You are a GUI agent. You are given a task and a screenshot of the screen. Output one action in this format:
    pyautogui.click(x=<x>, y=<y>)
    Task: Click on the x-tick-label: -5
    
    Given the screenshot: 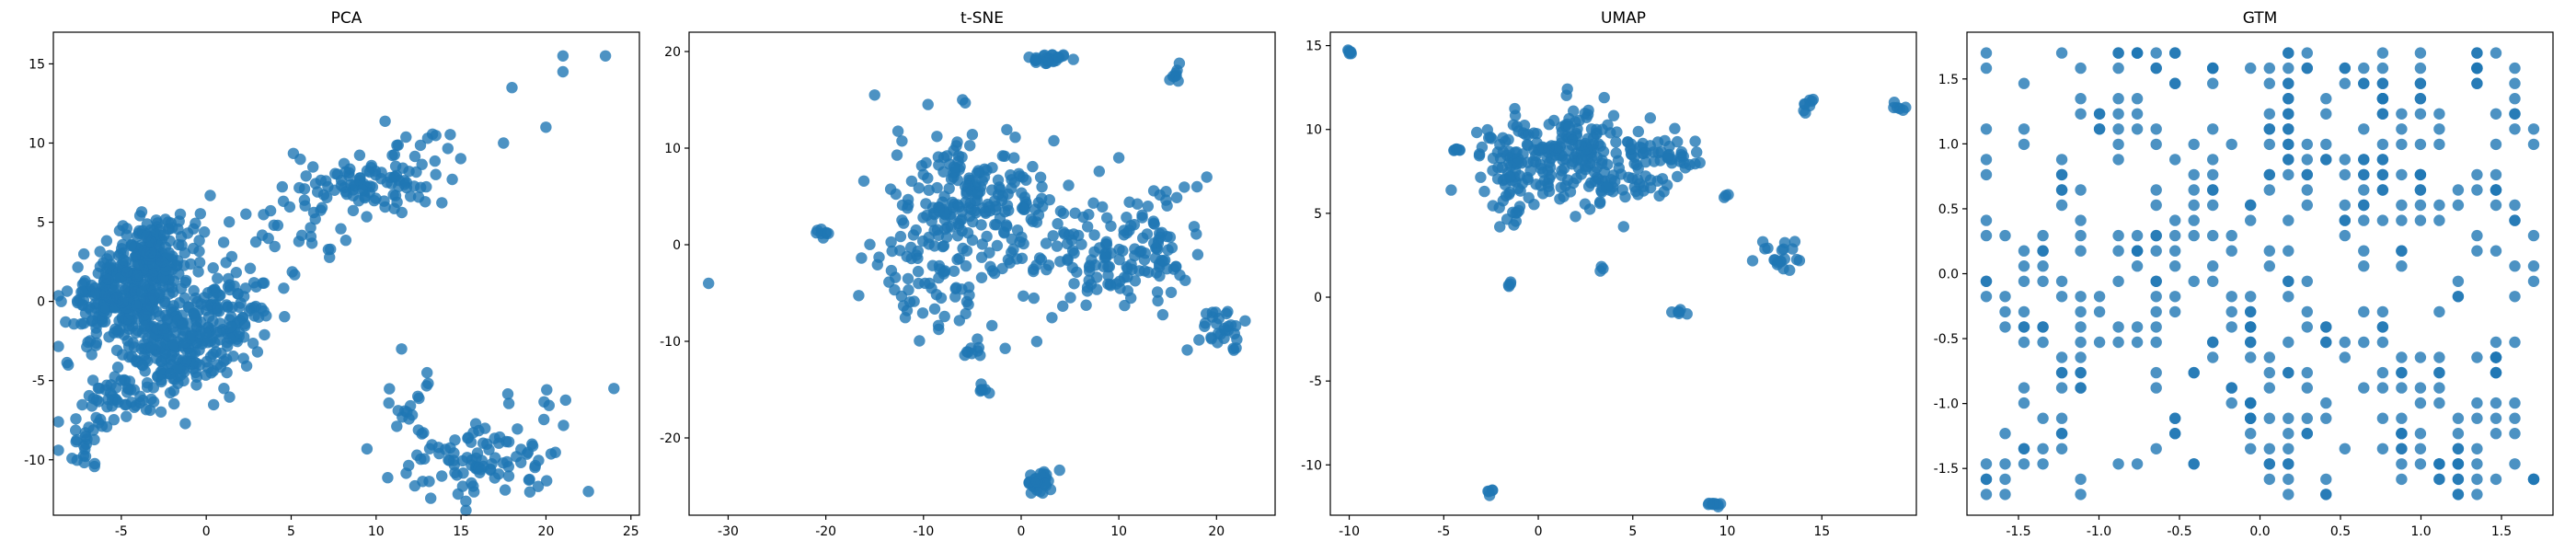 What is the action you would take?
    pyautogui.click(x=121, y=531)
    